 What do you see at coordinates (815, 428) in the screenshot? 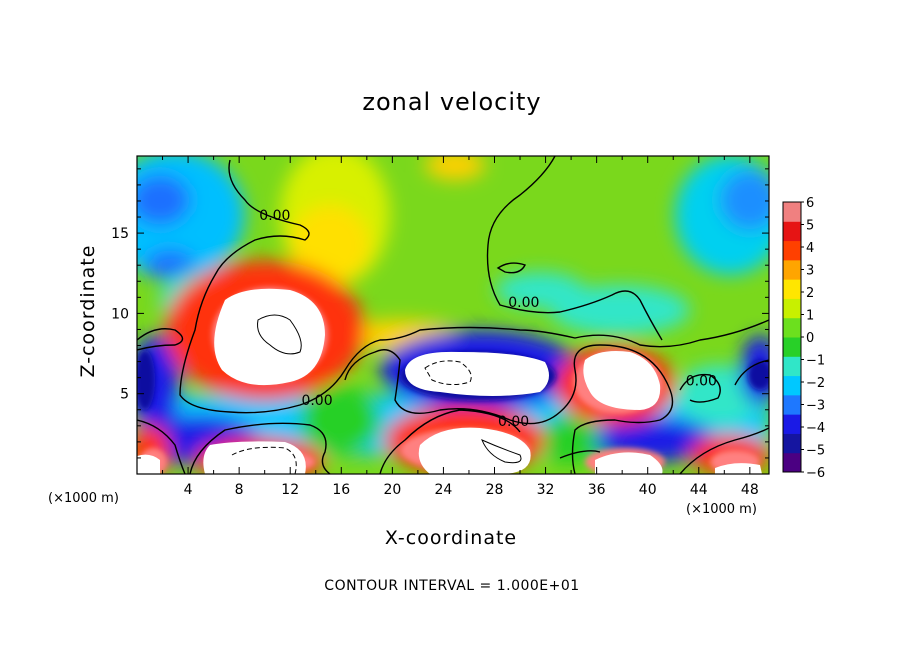
I see `colorbar-tick-label: −4` at bounding box center [815, 428].